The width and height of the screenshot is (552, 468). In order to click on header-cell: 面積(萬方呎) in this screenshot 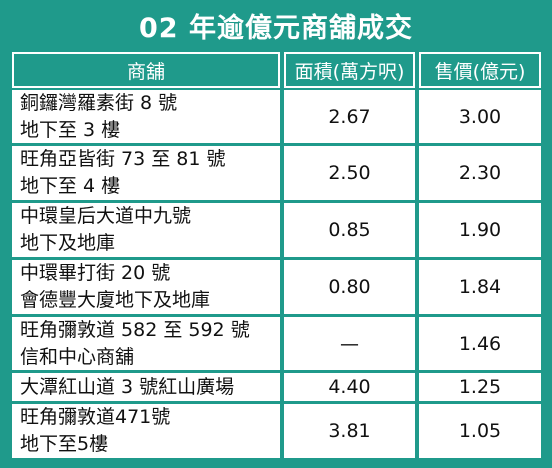, I will do `click(349, 70)`.